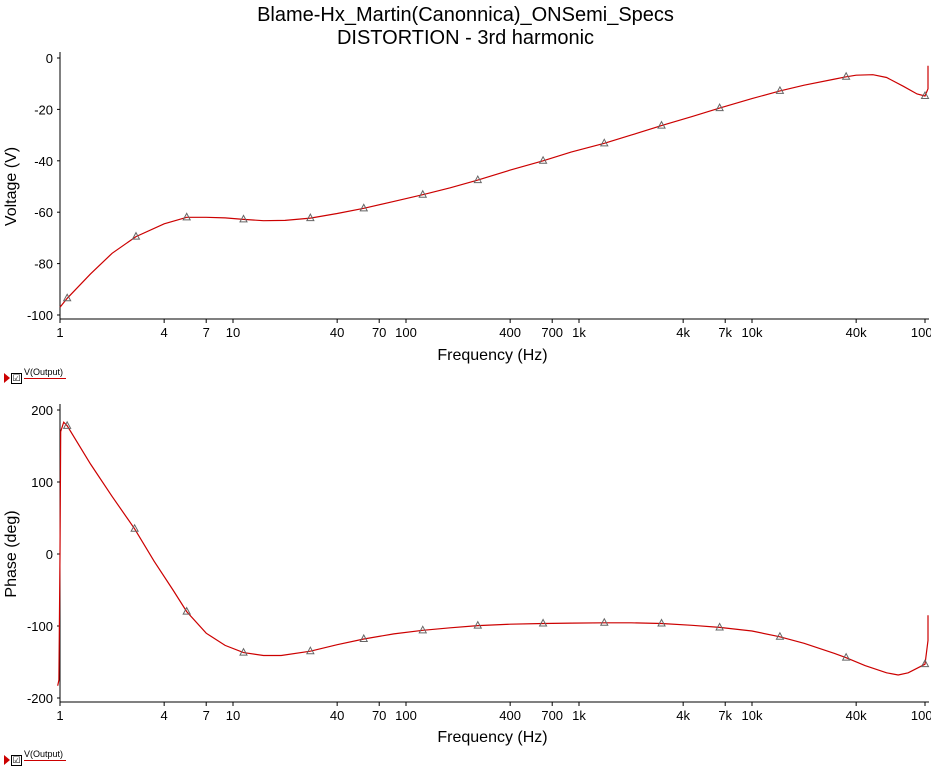 This screenshot has height=776, width=931. I want to click on y-tick-label: -20, so click(43, 109).